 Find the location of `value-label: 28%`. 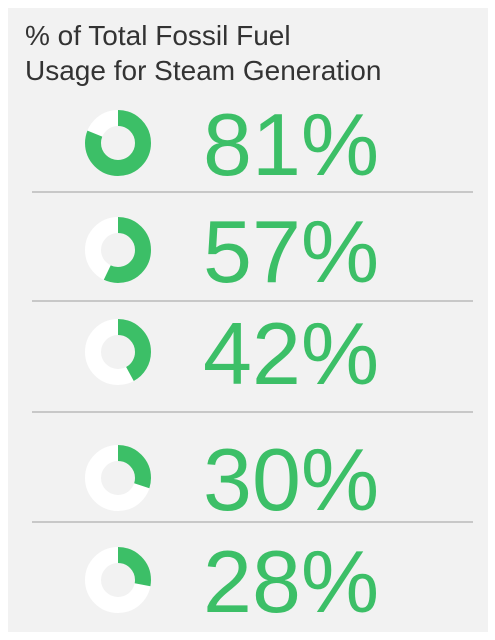

value-label: 28% is located at coordinates (291, 581).